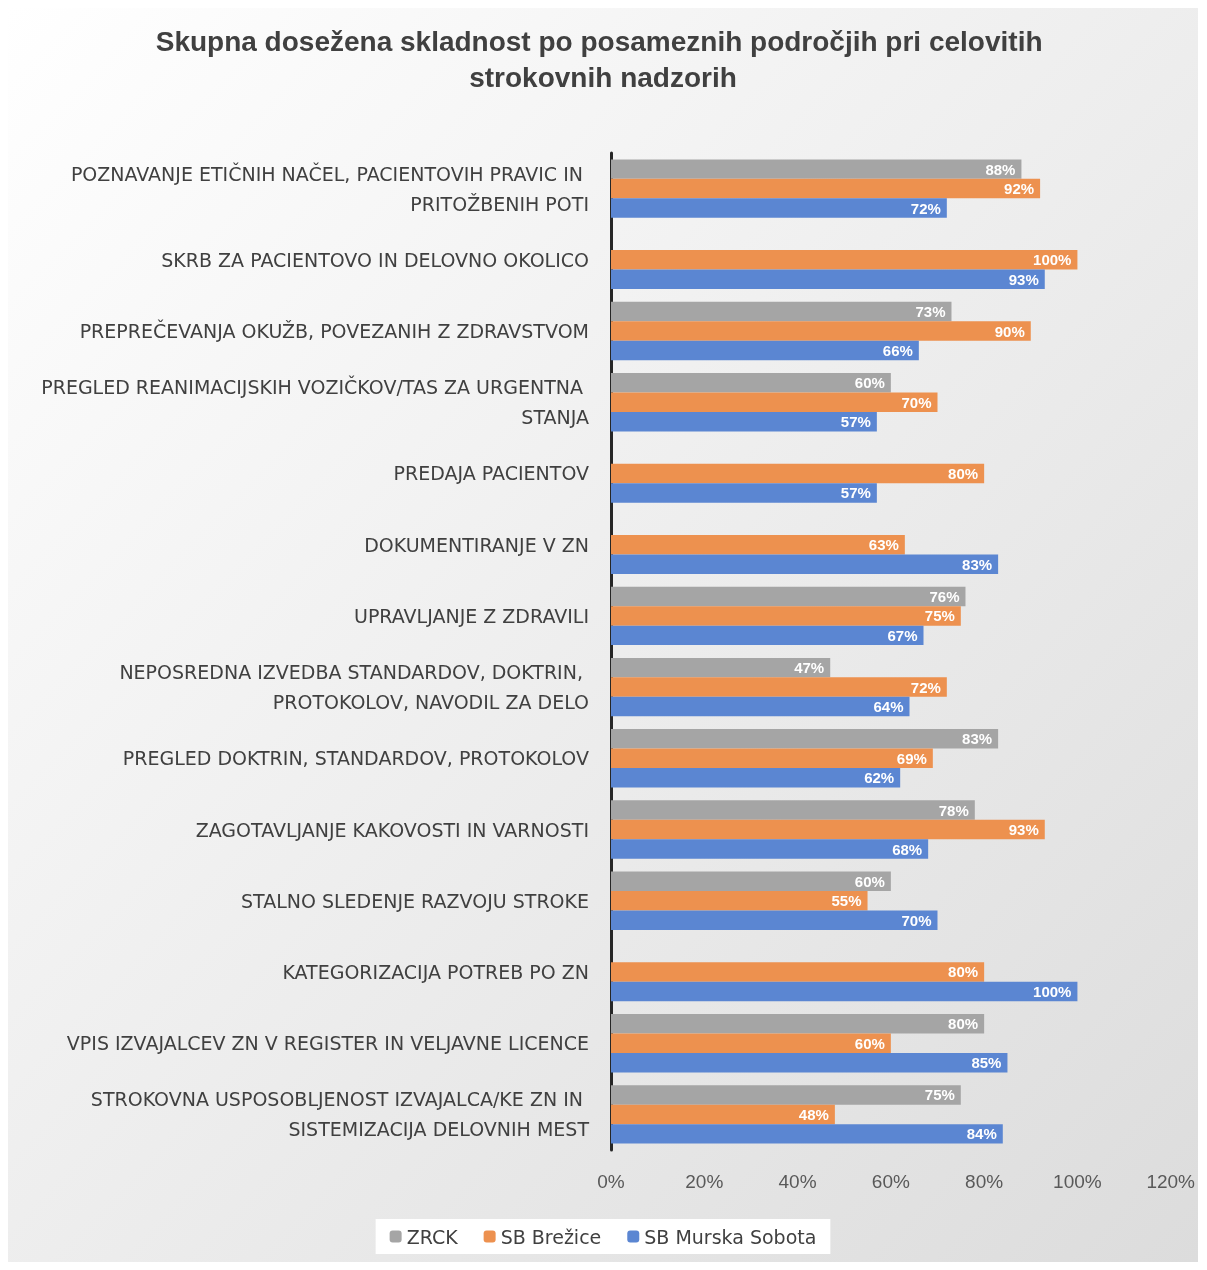 The width and height of the screenshot is (1207, 1270). What do you see at coordinates (1019, 189) in the screenshot?
I see `data-label: 92%` at bounding box center [1019, 189].